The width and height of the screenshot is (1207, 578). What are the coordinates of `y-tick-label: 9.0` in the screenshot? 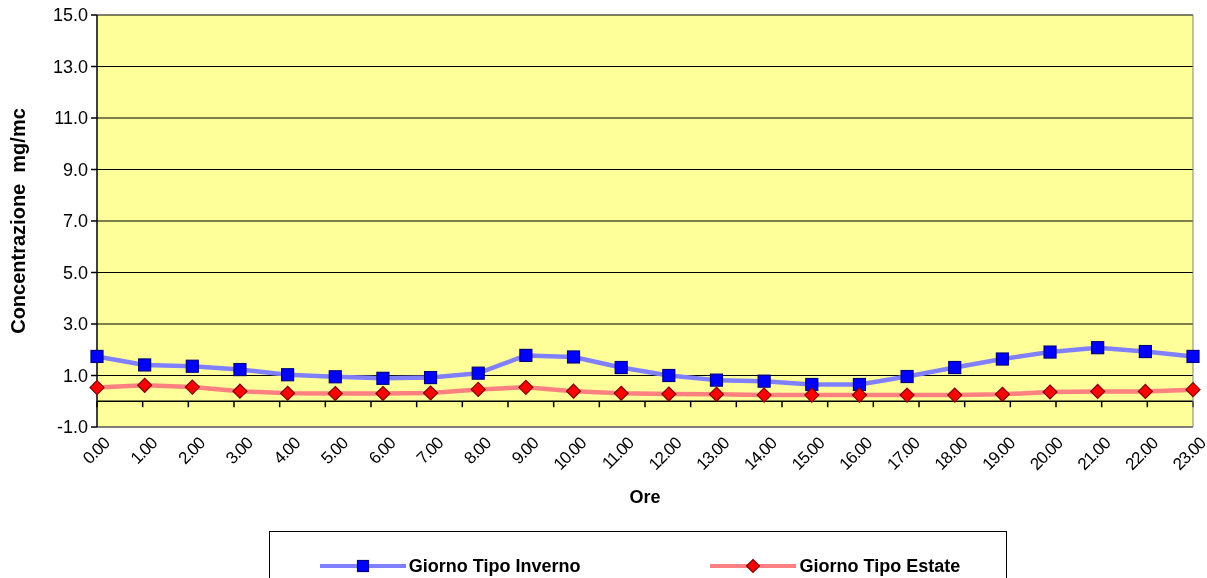 It's located at (75, 169).